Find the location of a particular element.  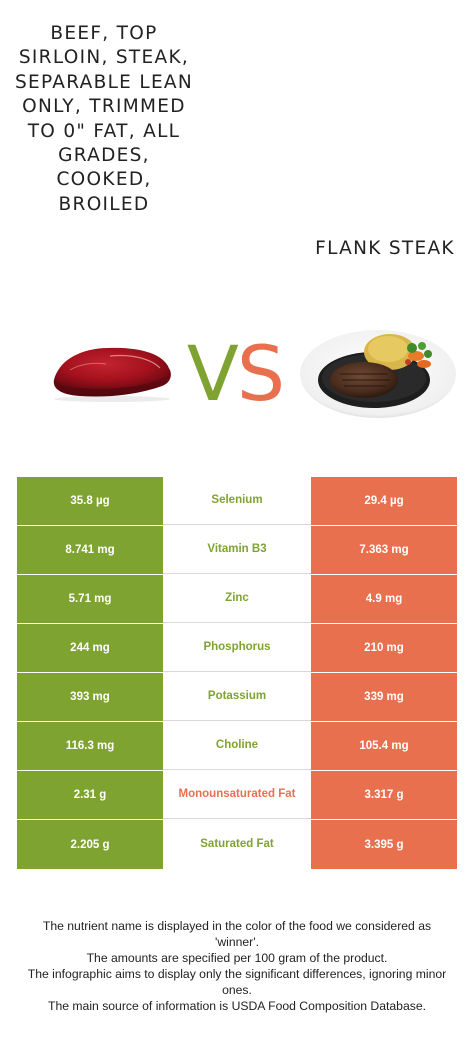

right-value: 7.363 mg is located at coordinates (384, 550).